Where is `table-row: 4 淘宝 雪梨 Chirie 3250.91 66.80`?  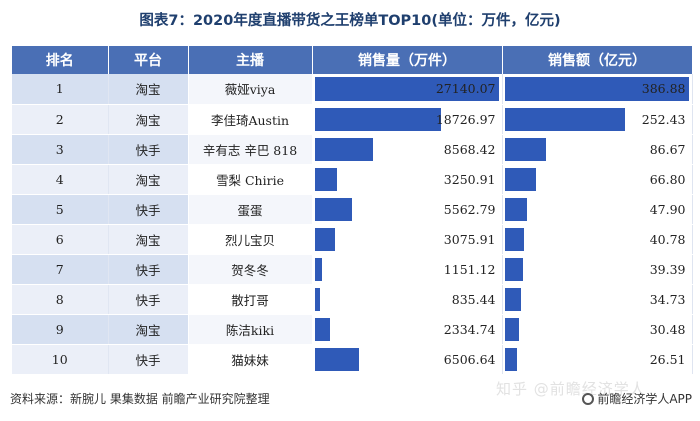
table-row: 4 淘宝 雪梨 Chirie 3250.91 66.80 is located at coordinates (352, 179).